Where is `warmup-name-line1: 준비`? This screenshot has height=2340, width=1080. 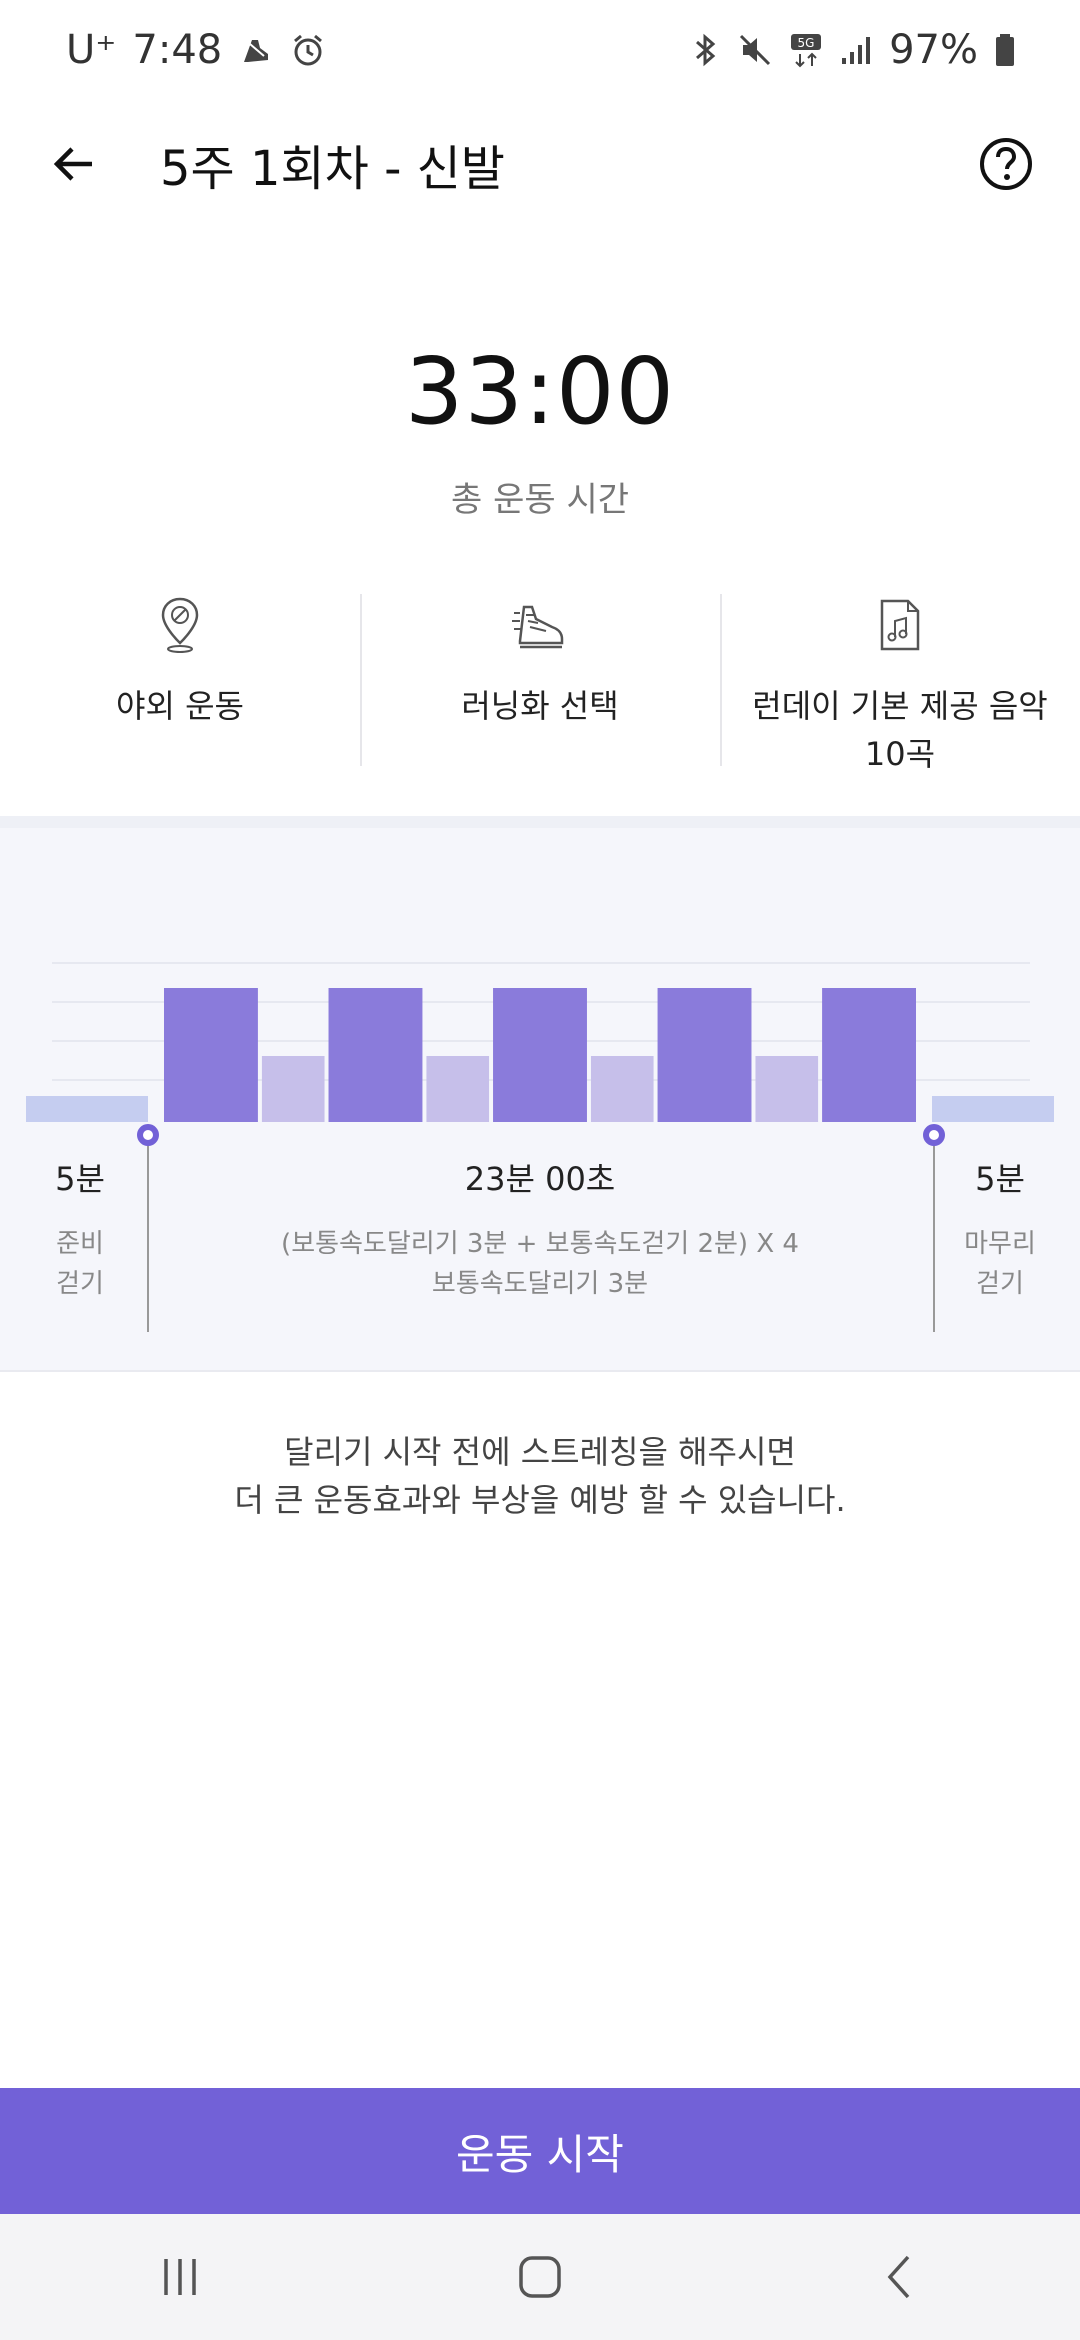
warmup-name-line1: 준비 is located at coordinates (80, 1244).